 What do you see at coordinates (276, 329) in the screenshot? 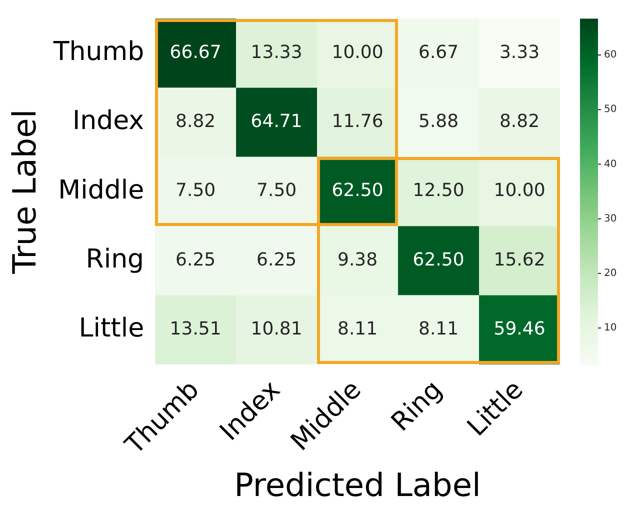
I see `data-label: 10.81` at bounding box center [276, 329].